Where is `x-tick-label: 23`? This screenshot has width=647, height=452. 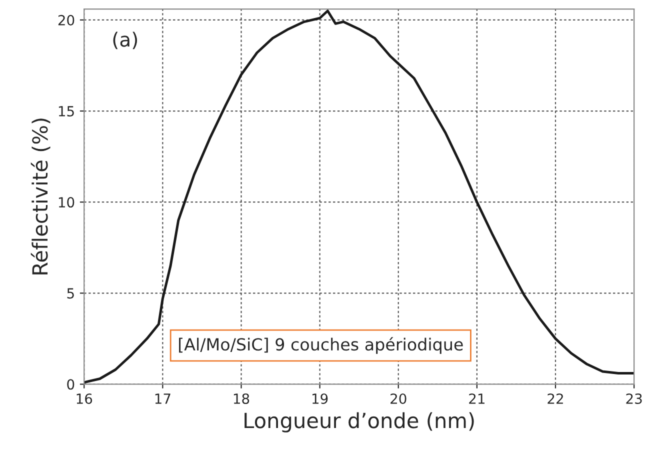
x-tick-label: 23 is located at coordinates (634, 398).